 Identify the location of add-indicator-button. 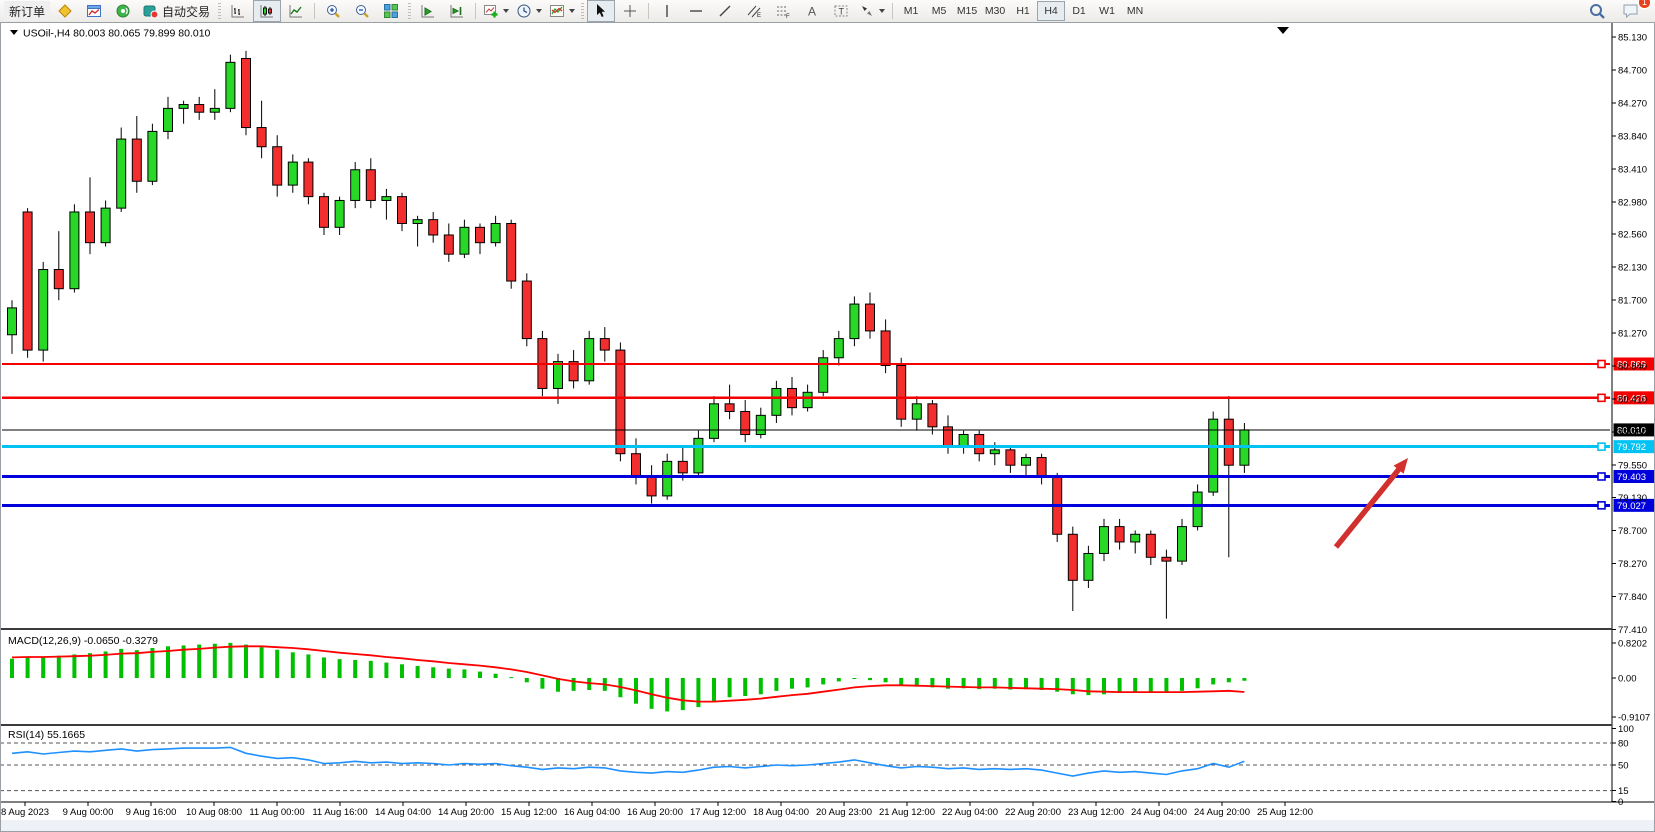
(496, 11).